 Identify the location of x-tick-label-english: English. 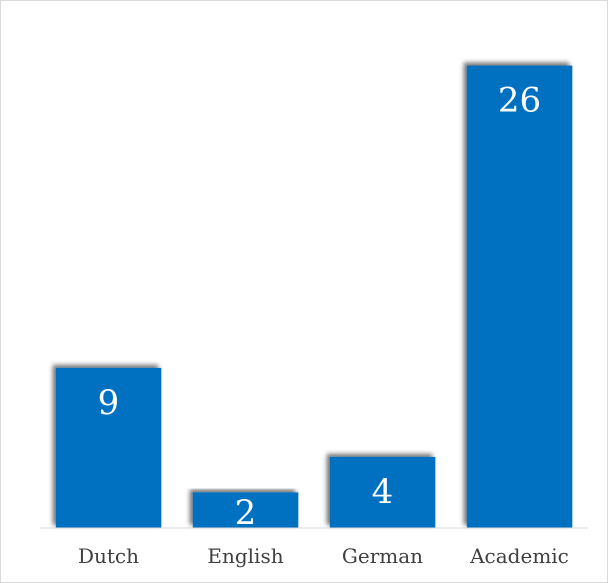
(245, 556).